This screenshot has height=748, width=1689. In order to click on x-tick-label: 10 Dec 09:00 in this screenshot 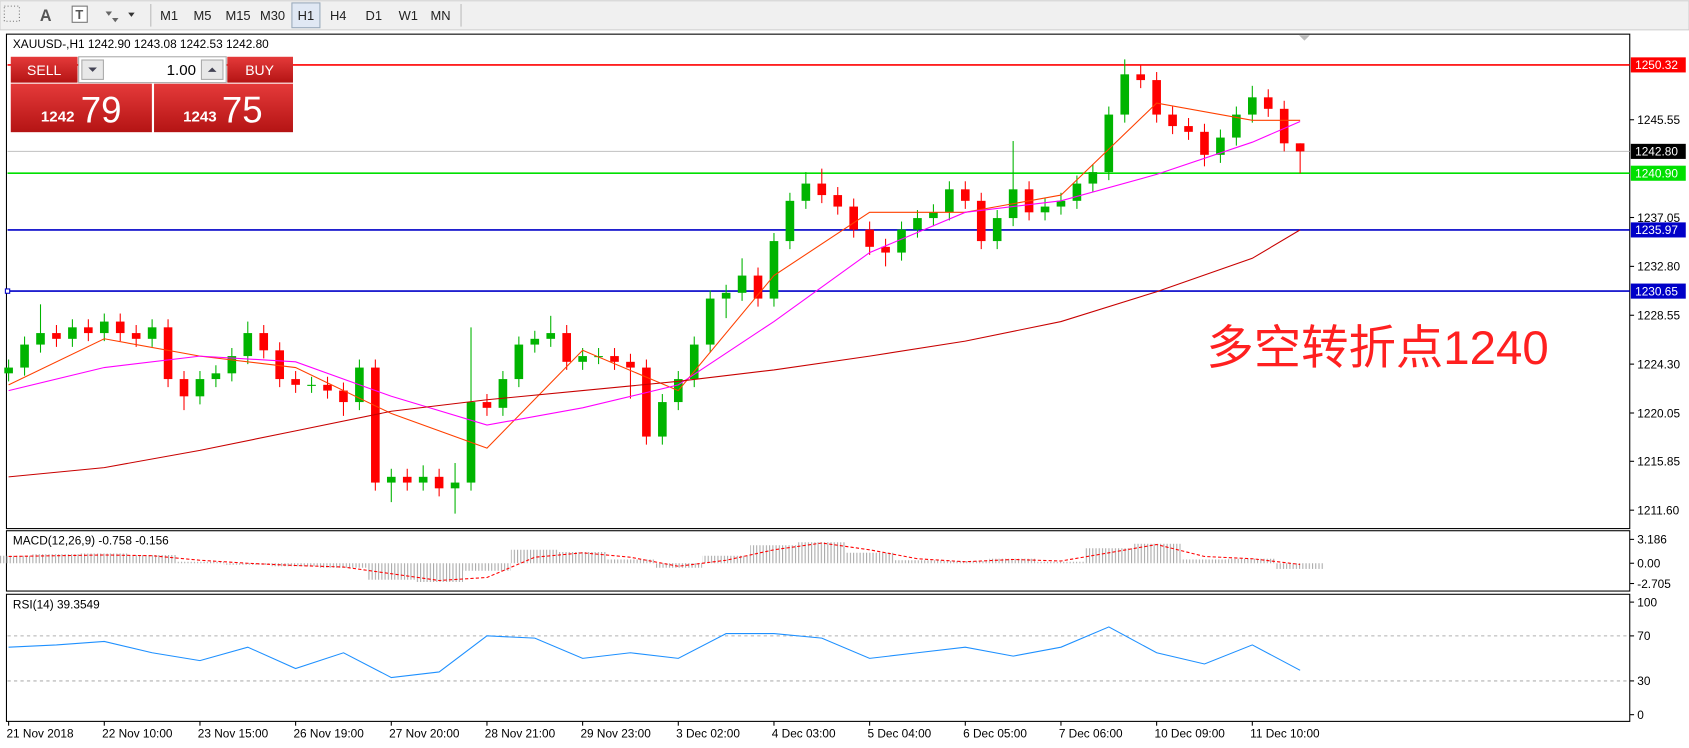, I will do `click(1189, 734)`.